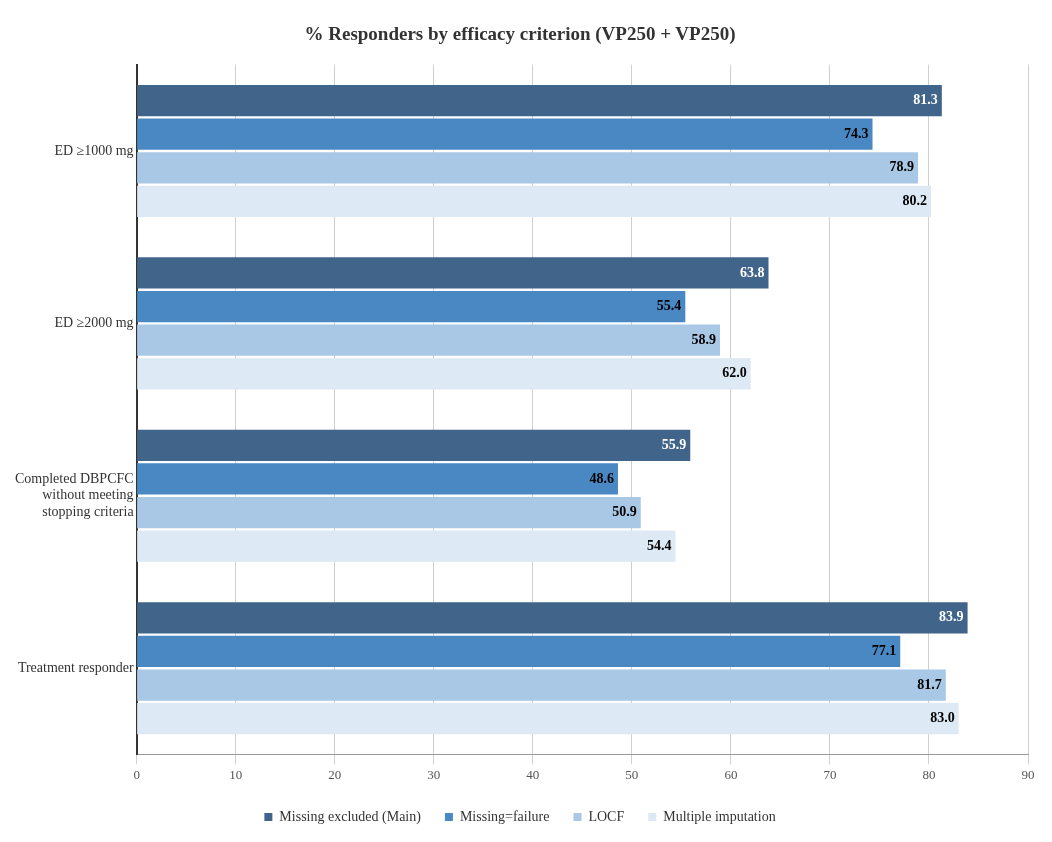 The width and height of the screenshot is (1052, 842). I want to click on data-label: 54.4, so click(659, 545).